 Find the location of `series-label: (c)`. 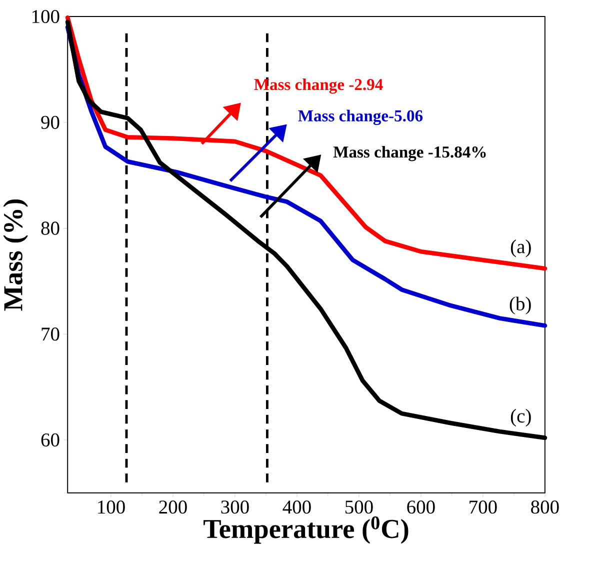

series-label: (c) is located at coordinates (520, 417).